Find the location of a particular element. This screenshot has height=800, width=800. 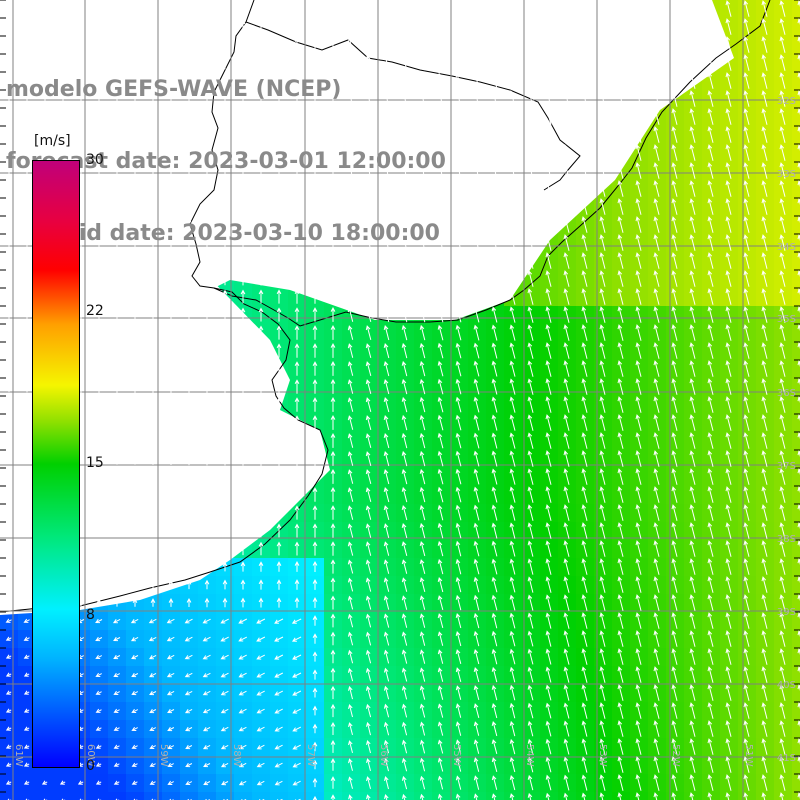

latitude-label: 34S is located at coordinates (786, 247).